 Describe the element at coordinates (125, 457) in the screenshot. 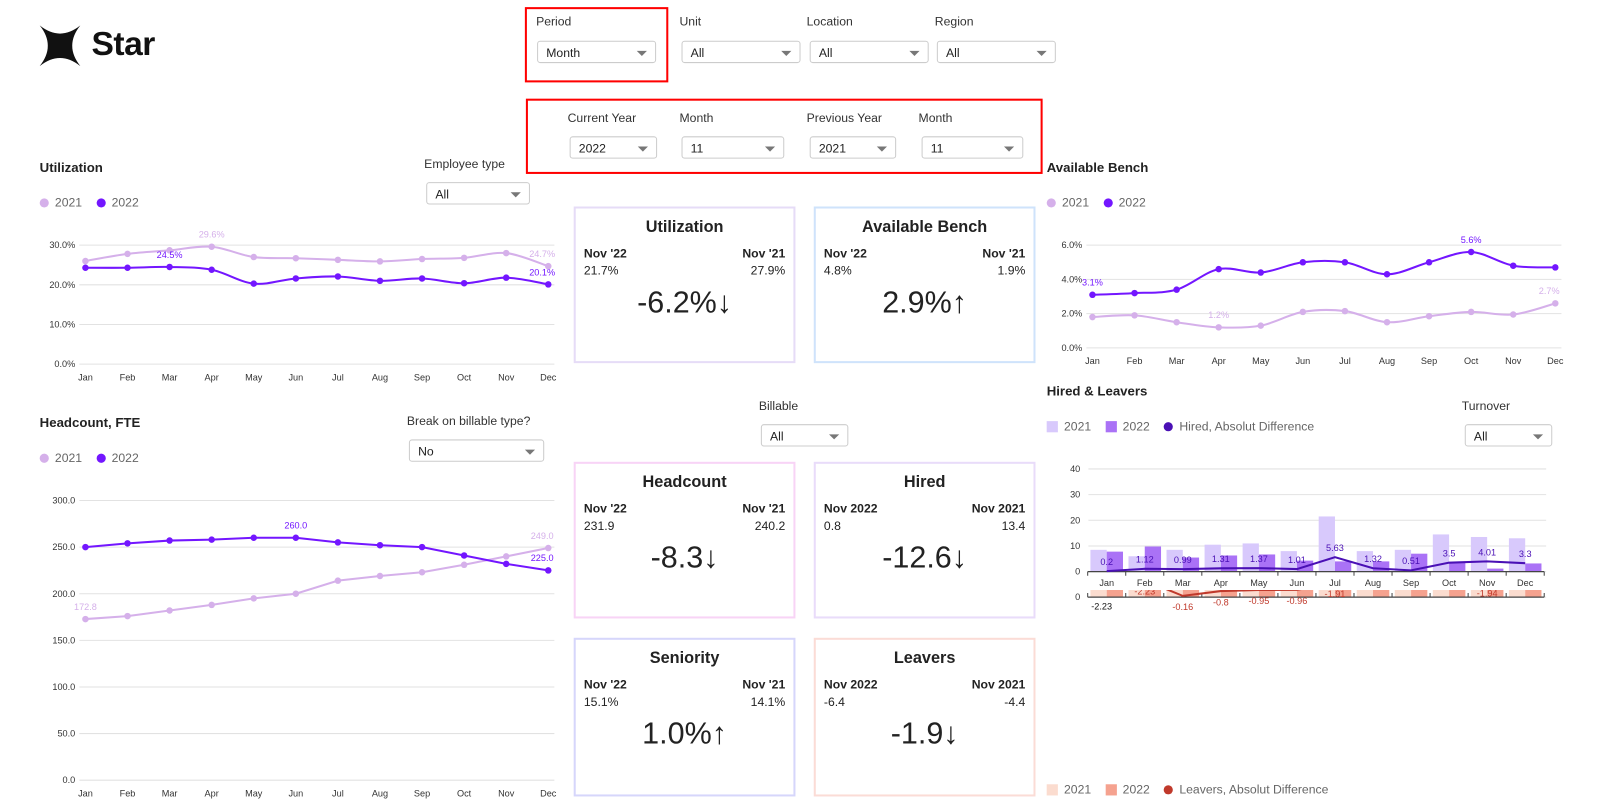

I see `legend-label: 2022` at that location.